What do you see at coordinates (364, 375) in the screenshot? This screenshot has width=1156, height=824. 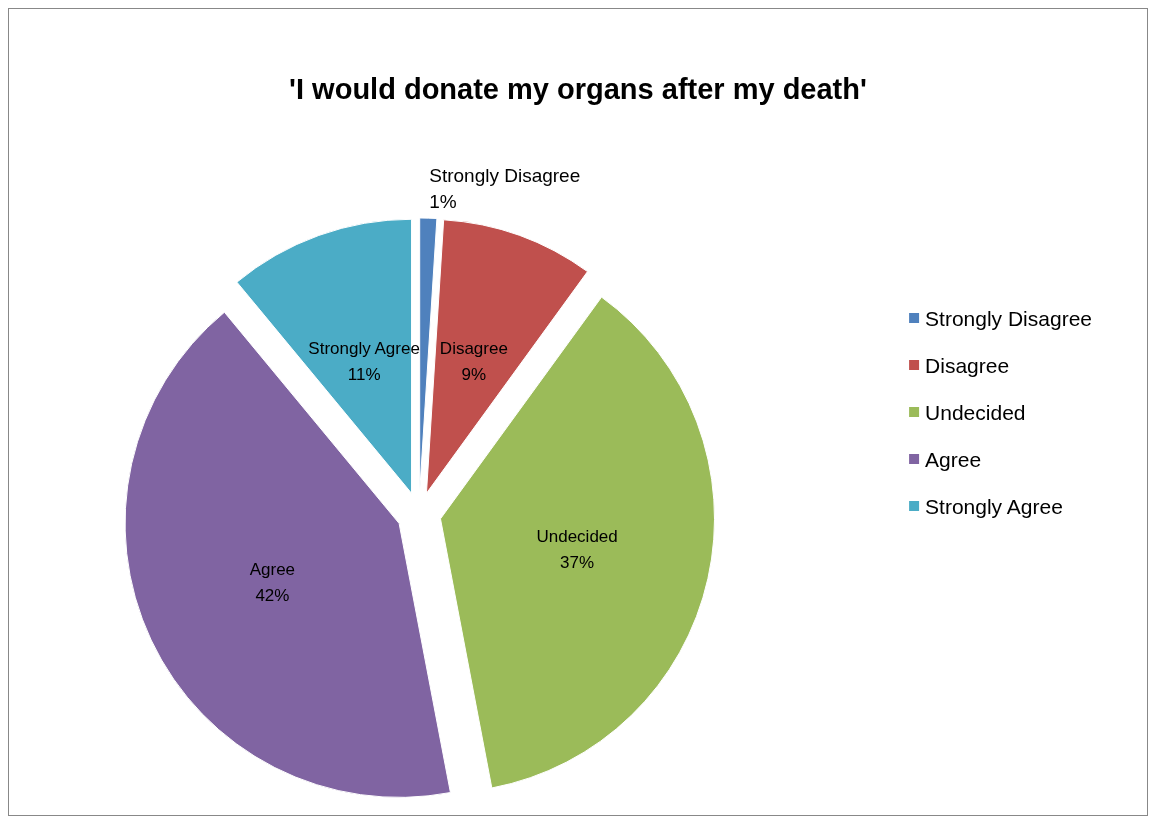 I see `data-label: 11%` at bounding box center [364, 375].